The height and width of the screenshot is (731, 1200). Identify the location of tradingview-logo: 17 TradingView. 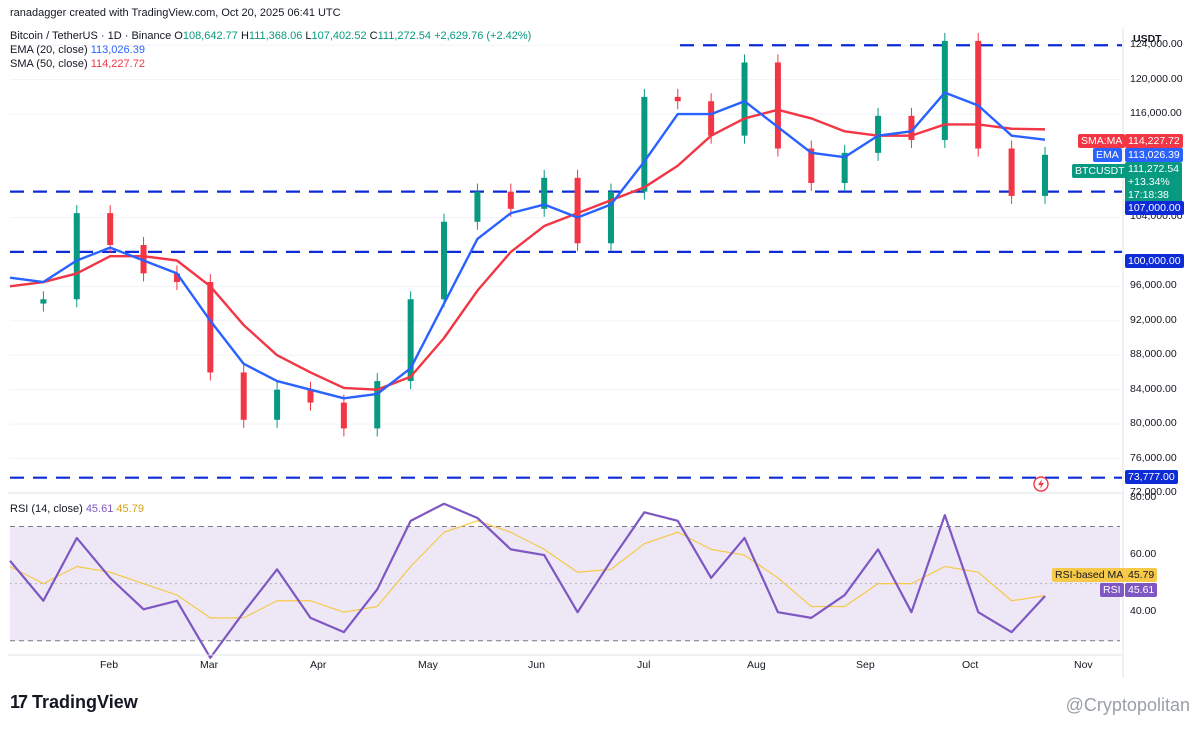
(74, 702).